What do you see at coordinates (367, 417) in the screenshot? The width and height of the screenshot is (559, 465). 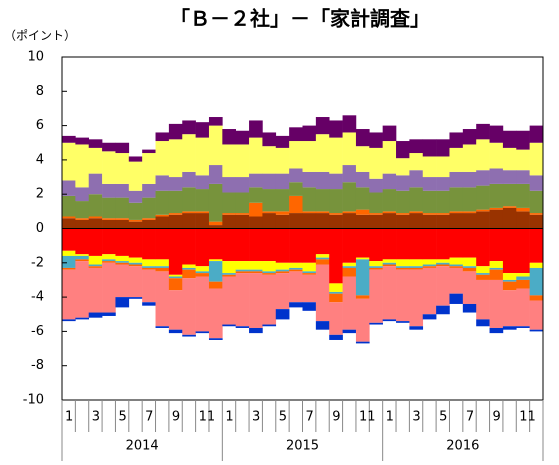 I see `x-tick-label: 11` at bounding box center [367, 417].